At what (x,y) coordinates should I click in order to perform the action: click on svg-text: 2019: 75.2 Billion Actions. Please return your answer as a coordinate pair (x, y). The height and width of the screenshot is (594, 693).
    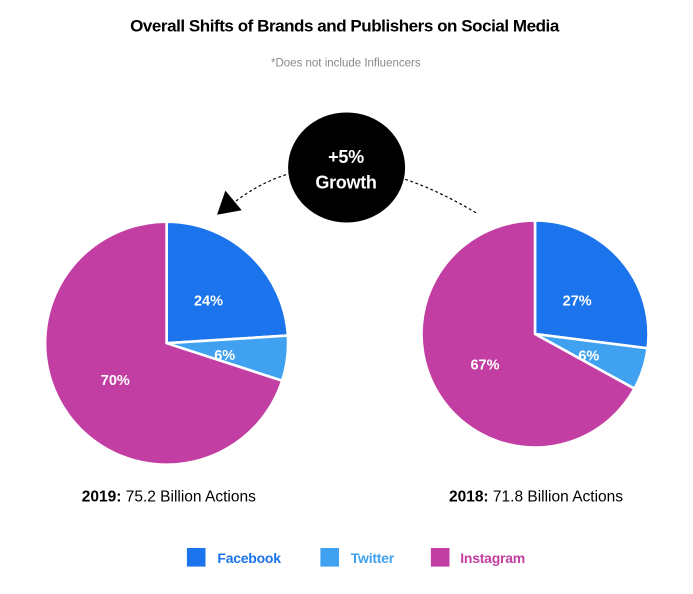
    Looking at the image, I should click on (169, 497).